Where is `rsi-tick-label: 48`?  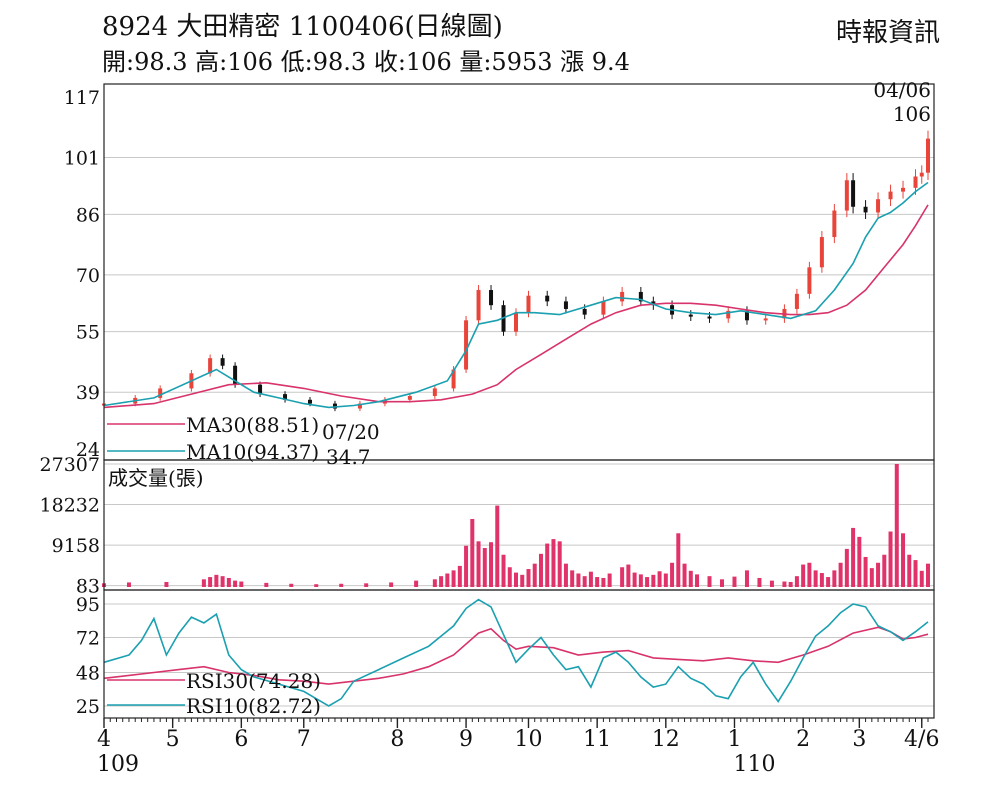
rsi-tick-label: 48 is located at coordinates (88, 673).